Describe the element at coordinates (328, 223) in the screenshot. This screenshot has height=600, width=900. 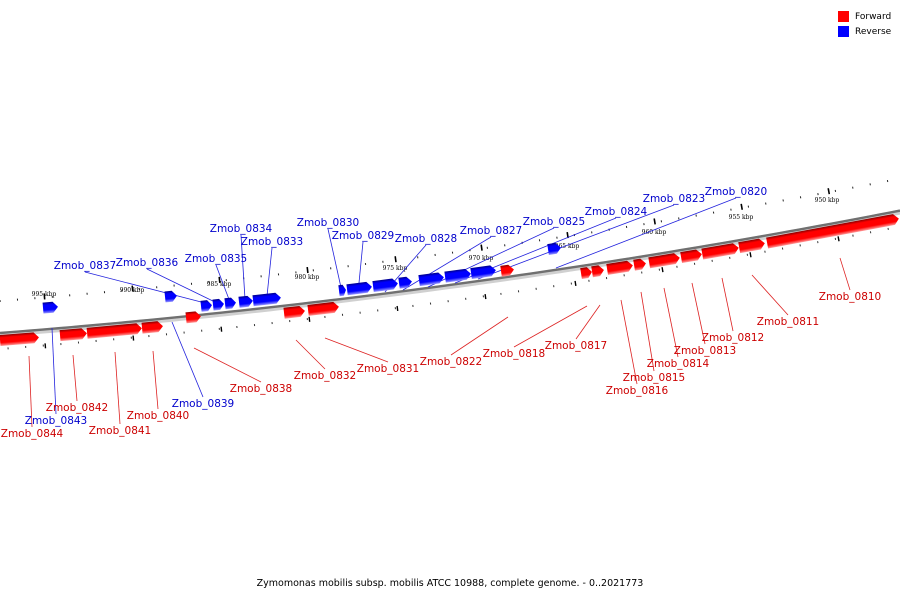
I see `gene-label: Zmob_0830` at that location.